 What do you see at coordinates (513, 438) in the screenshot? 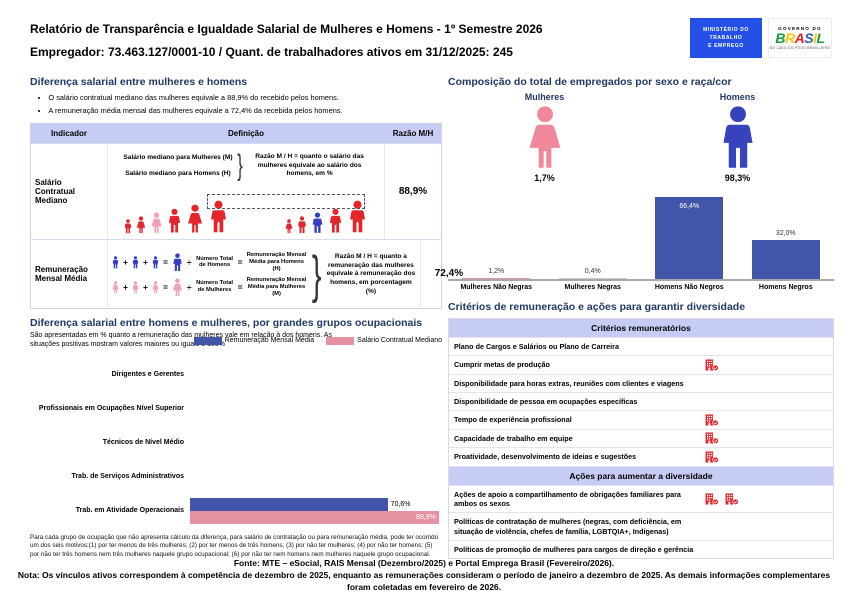
I see `criteria-label: Capacidade de trabalho em equipe` at bounding box center [513, 438].